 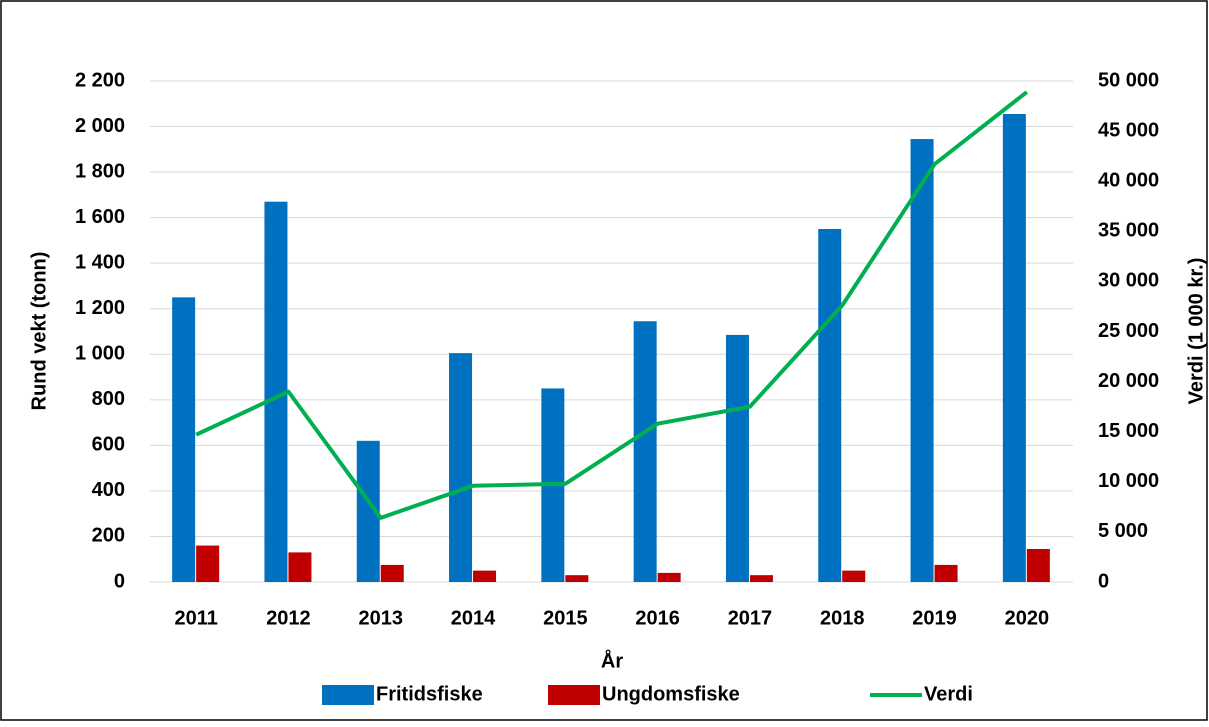 What do you see at coordinates (948, 694) in the screenshot?
I see `legend-label: Verdi` at bounding box center [948, 694].